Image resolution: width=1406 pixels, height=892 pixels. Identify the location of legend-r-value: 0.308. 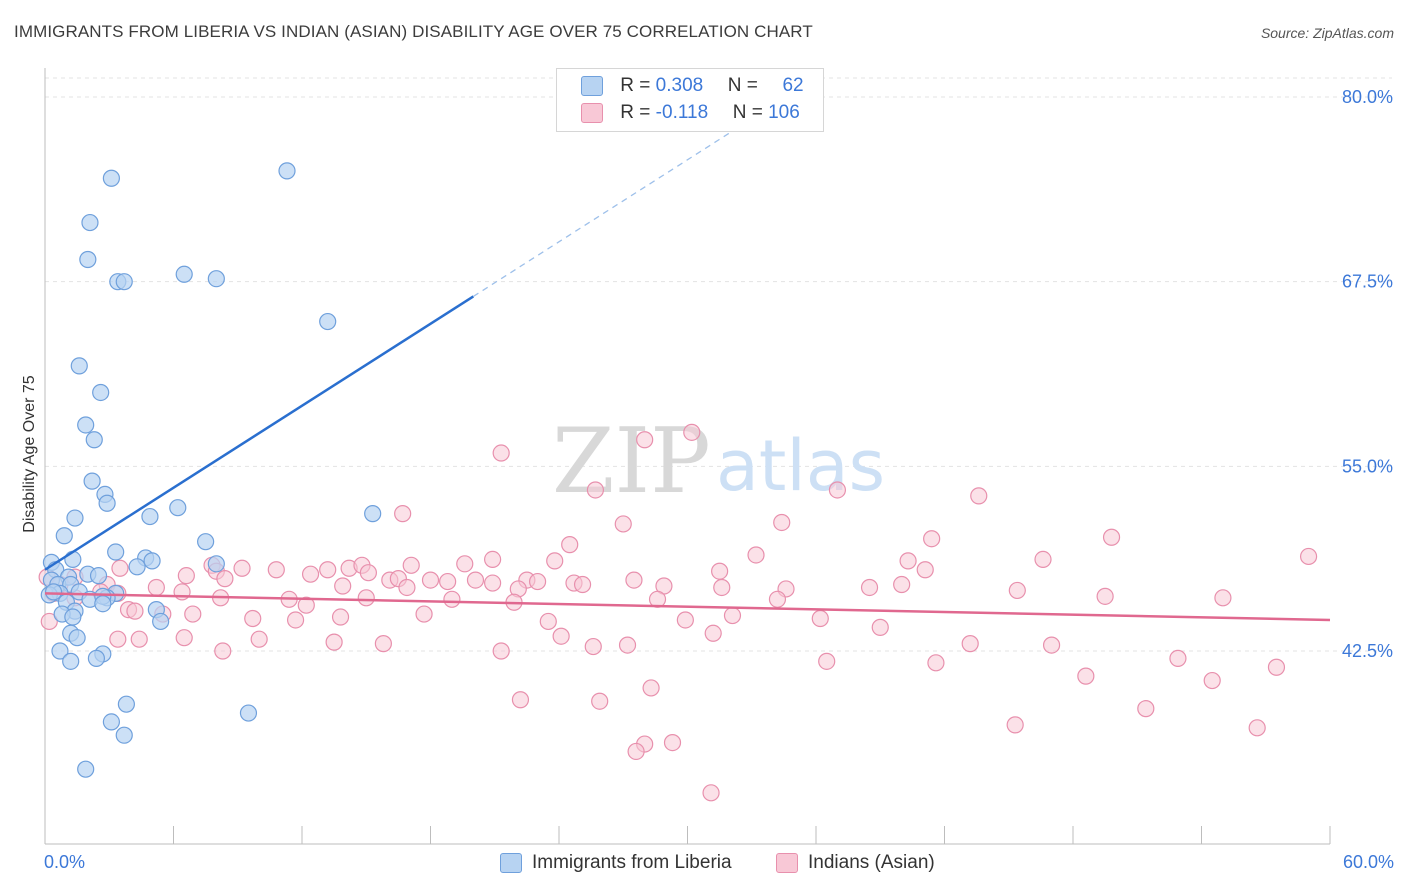
(679, 85).